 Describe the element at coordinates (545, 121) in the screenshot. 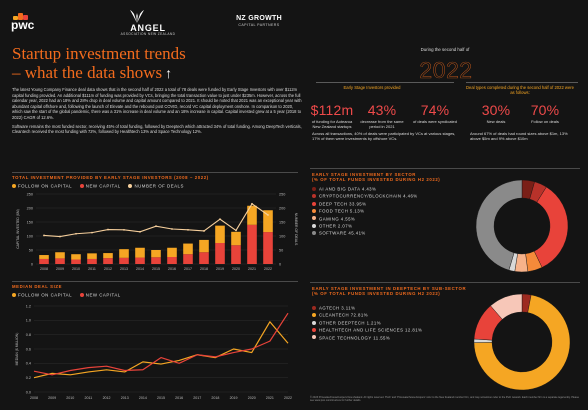

I see `stat-caption: Follow on deals` at that location.